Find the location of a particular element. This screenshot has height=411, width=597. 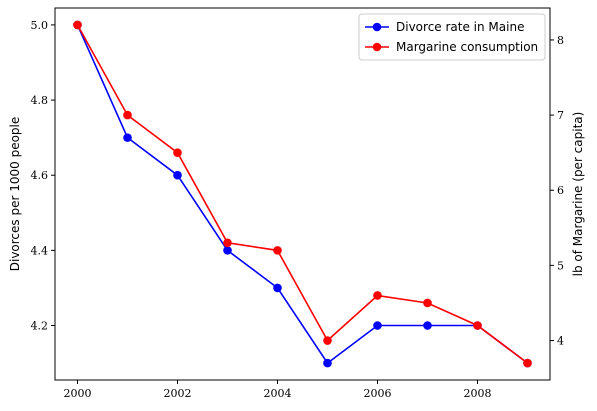

y-right-axis-label: lb of Margarine (per capita) is located at coordinates (578, 194).